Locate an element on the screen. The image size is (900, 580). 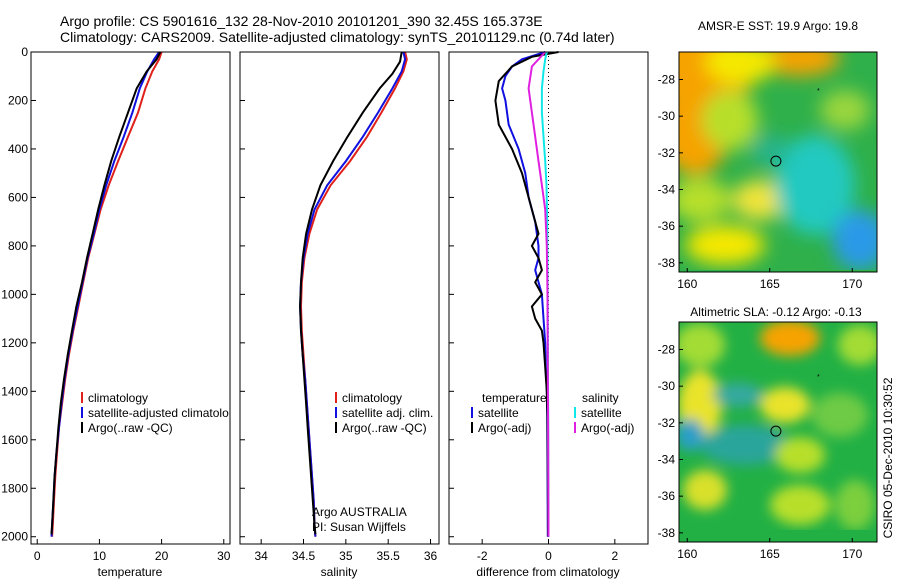
x-tick-label: 10 is located at coordinates (100, 556).